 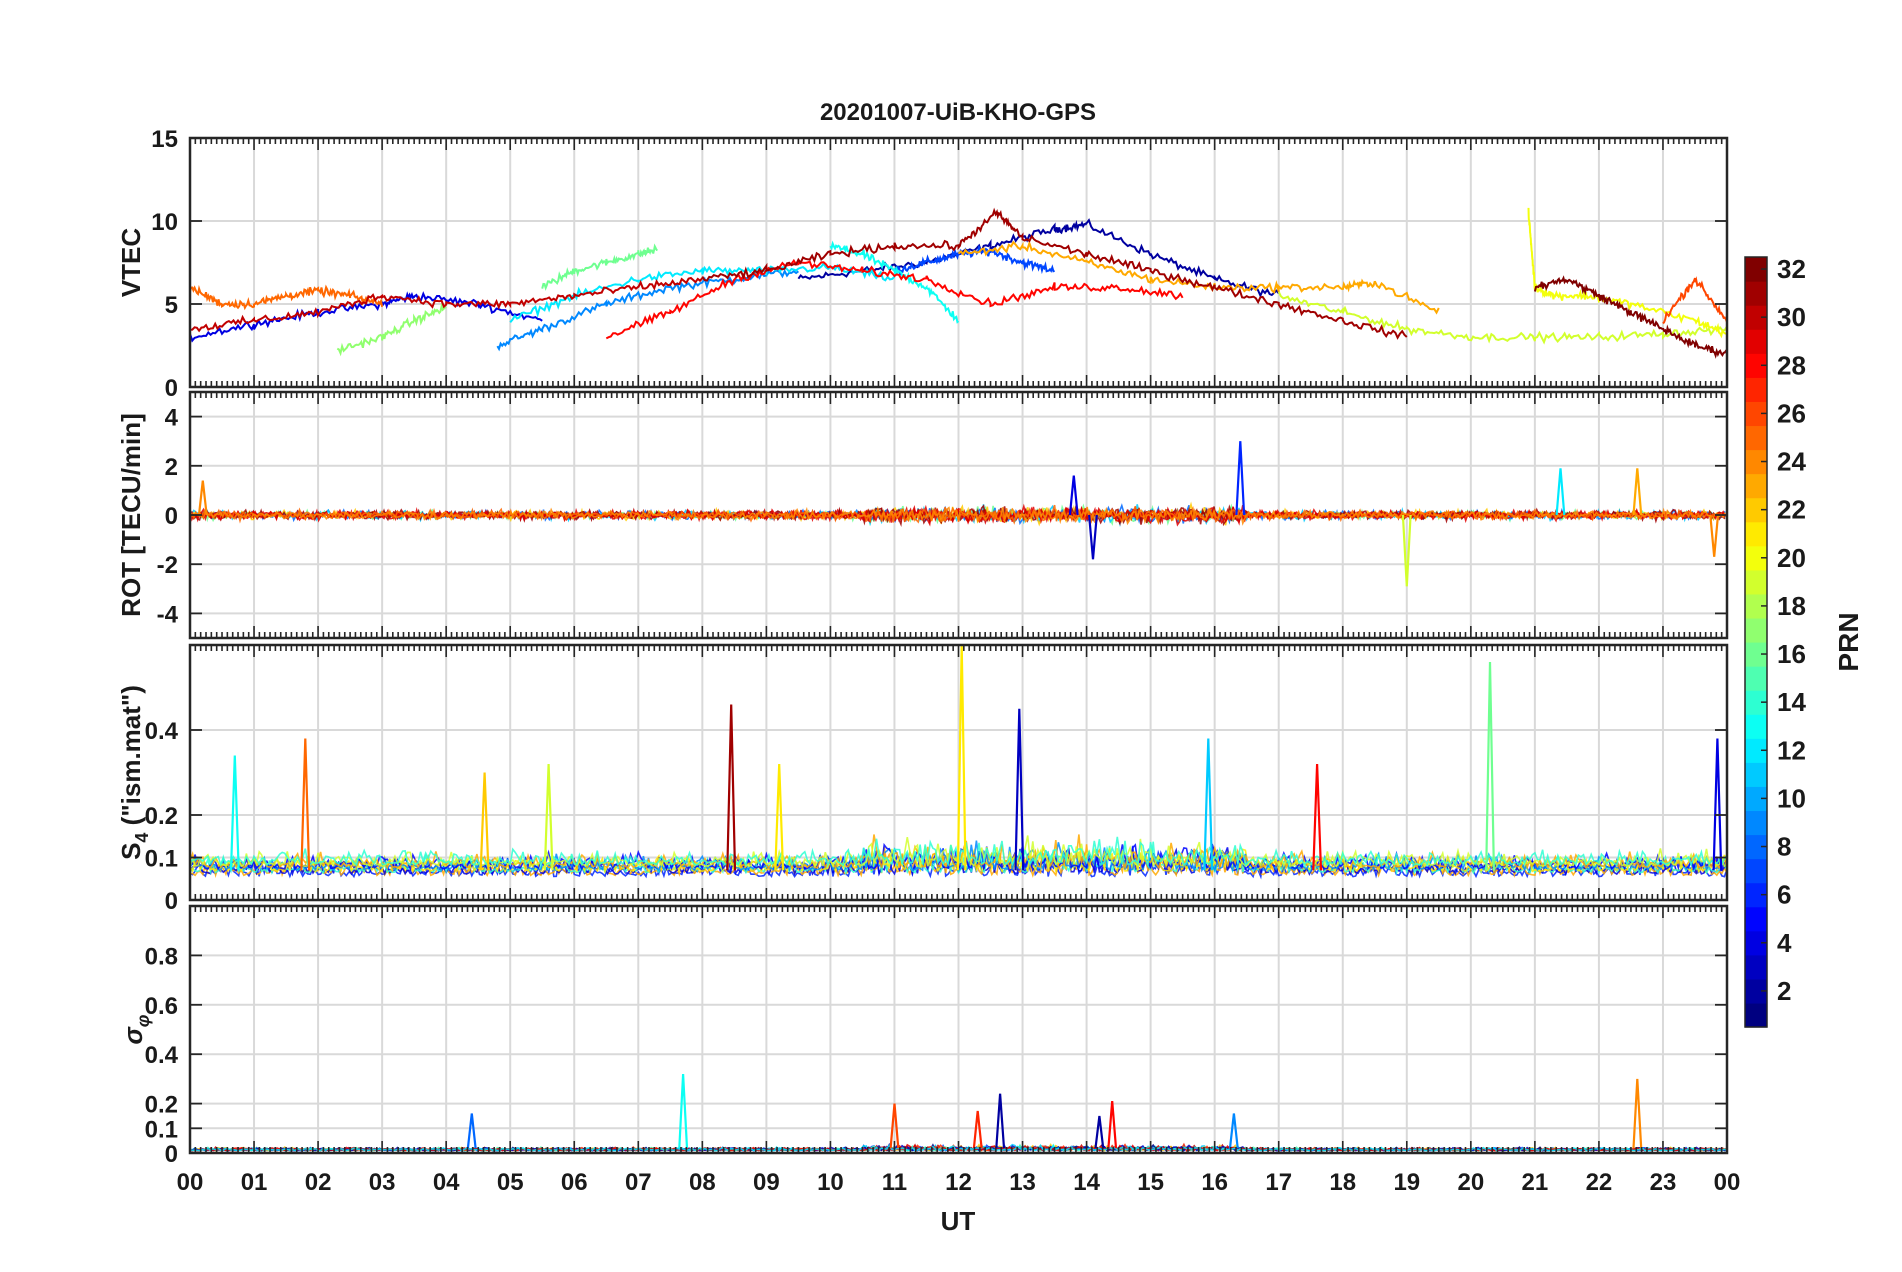 What do you see at coordinates (1848, 641) in the screenshot?
I see `colorbar-label: PRN` at bounding box center [1848, 641].